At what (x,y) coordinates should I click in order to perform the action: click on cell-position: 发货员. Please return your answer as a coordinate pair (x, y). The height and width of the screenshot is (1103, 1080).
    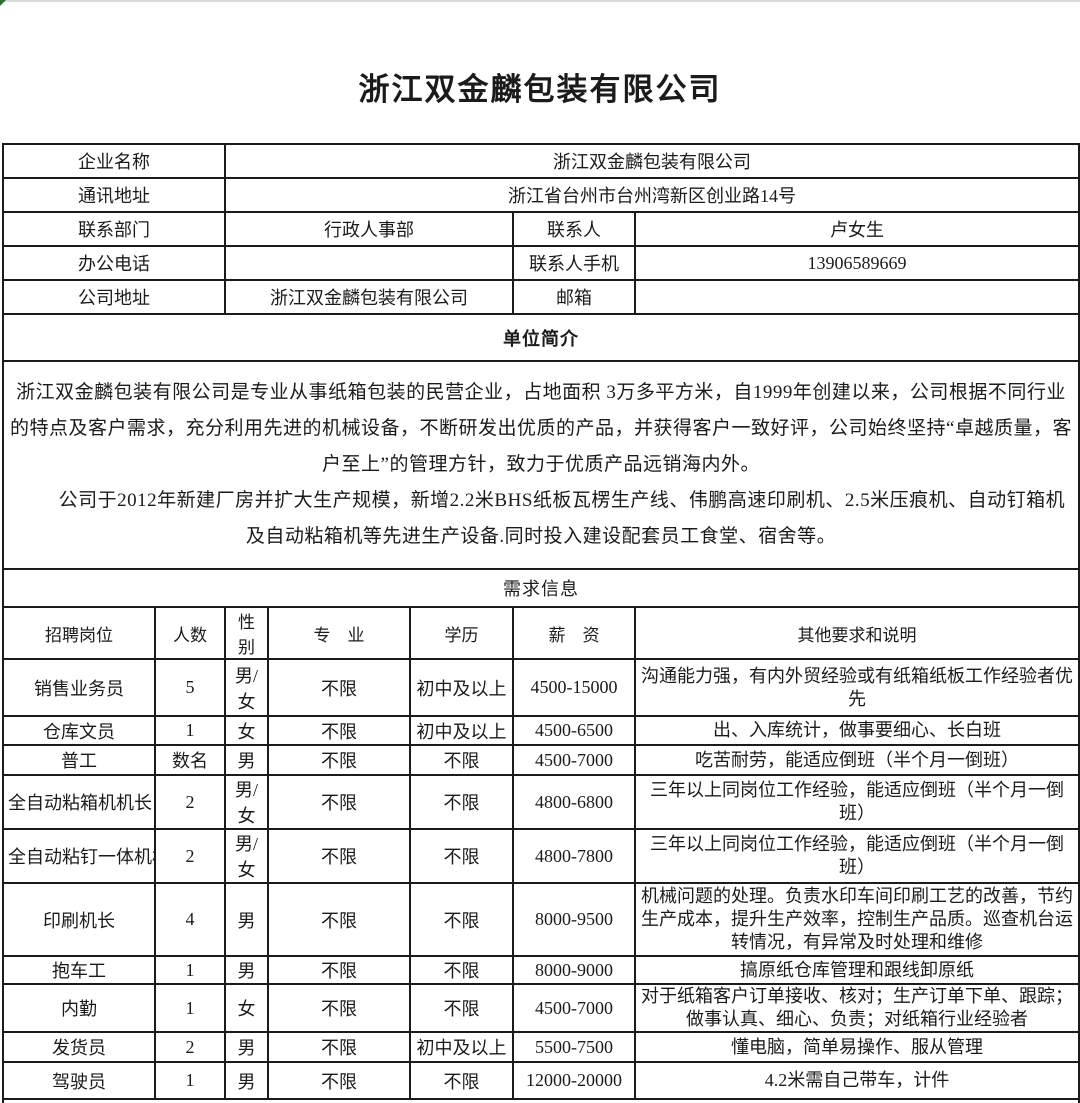
    Looking at the image, I should click on (79, 1047).